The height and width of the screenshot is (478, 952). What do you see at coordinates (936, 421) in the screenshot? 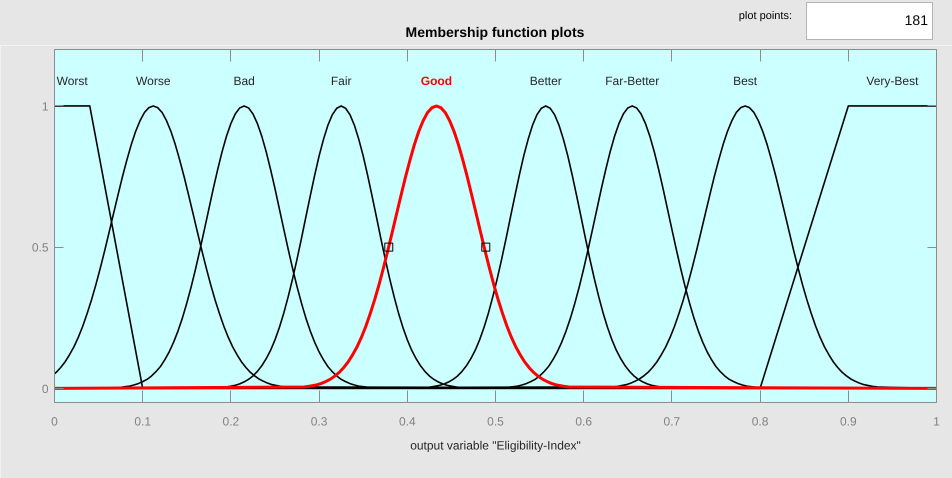
I see `x-tick-label: 1` at bounding box center [936, 421].